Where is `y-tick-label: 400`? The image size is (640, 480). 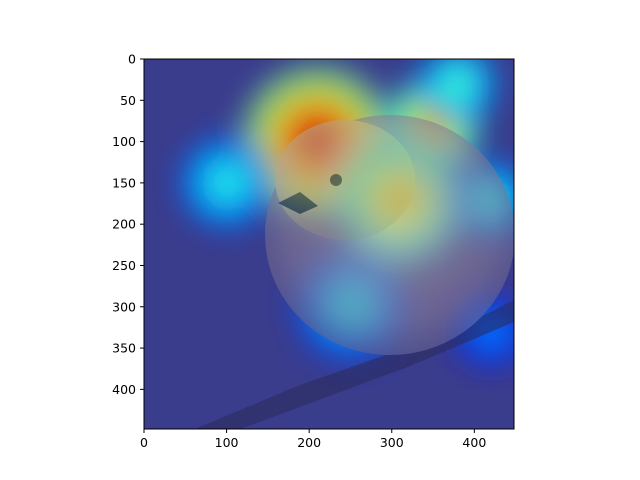 y-tick-label: 400 is located at coordinates (124, 389).